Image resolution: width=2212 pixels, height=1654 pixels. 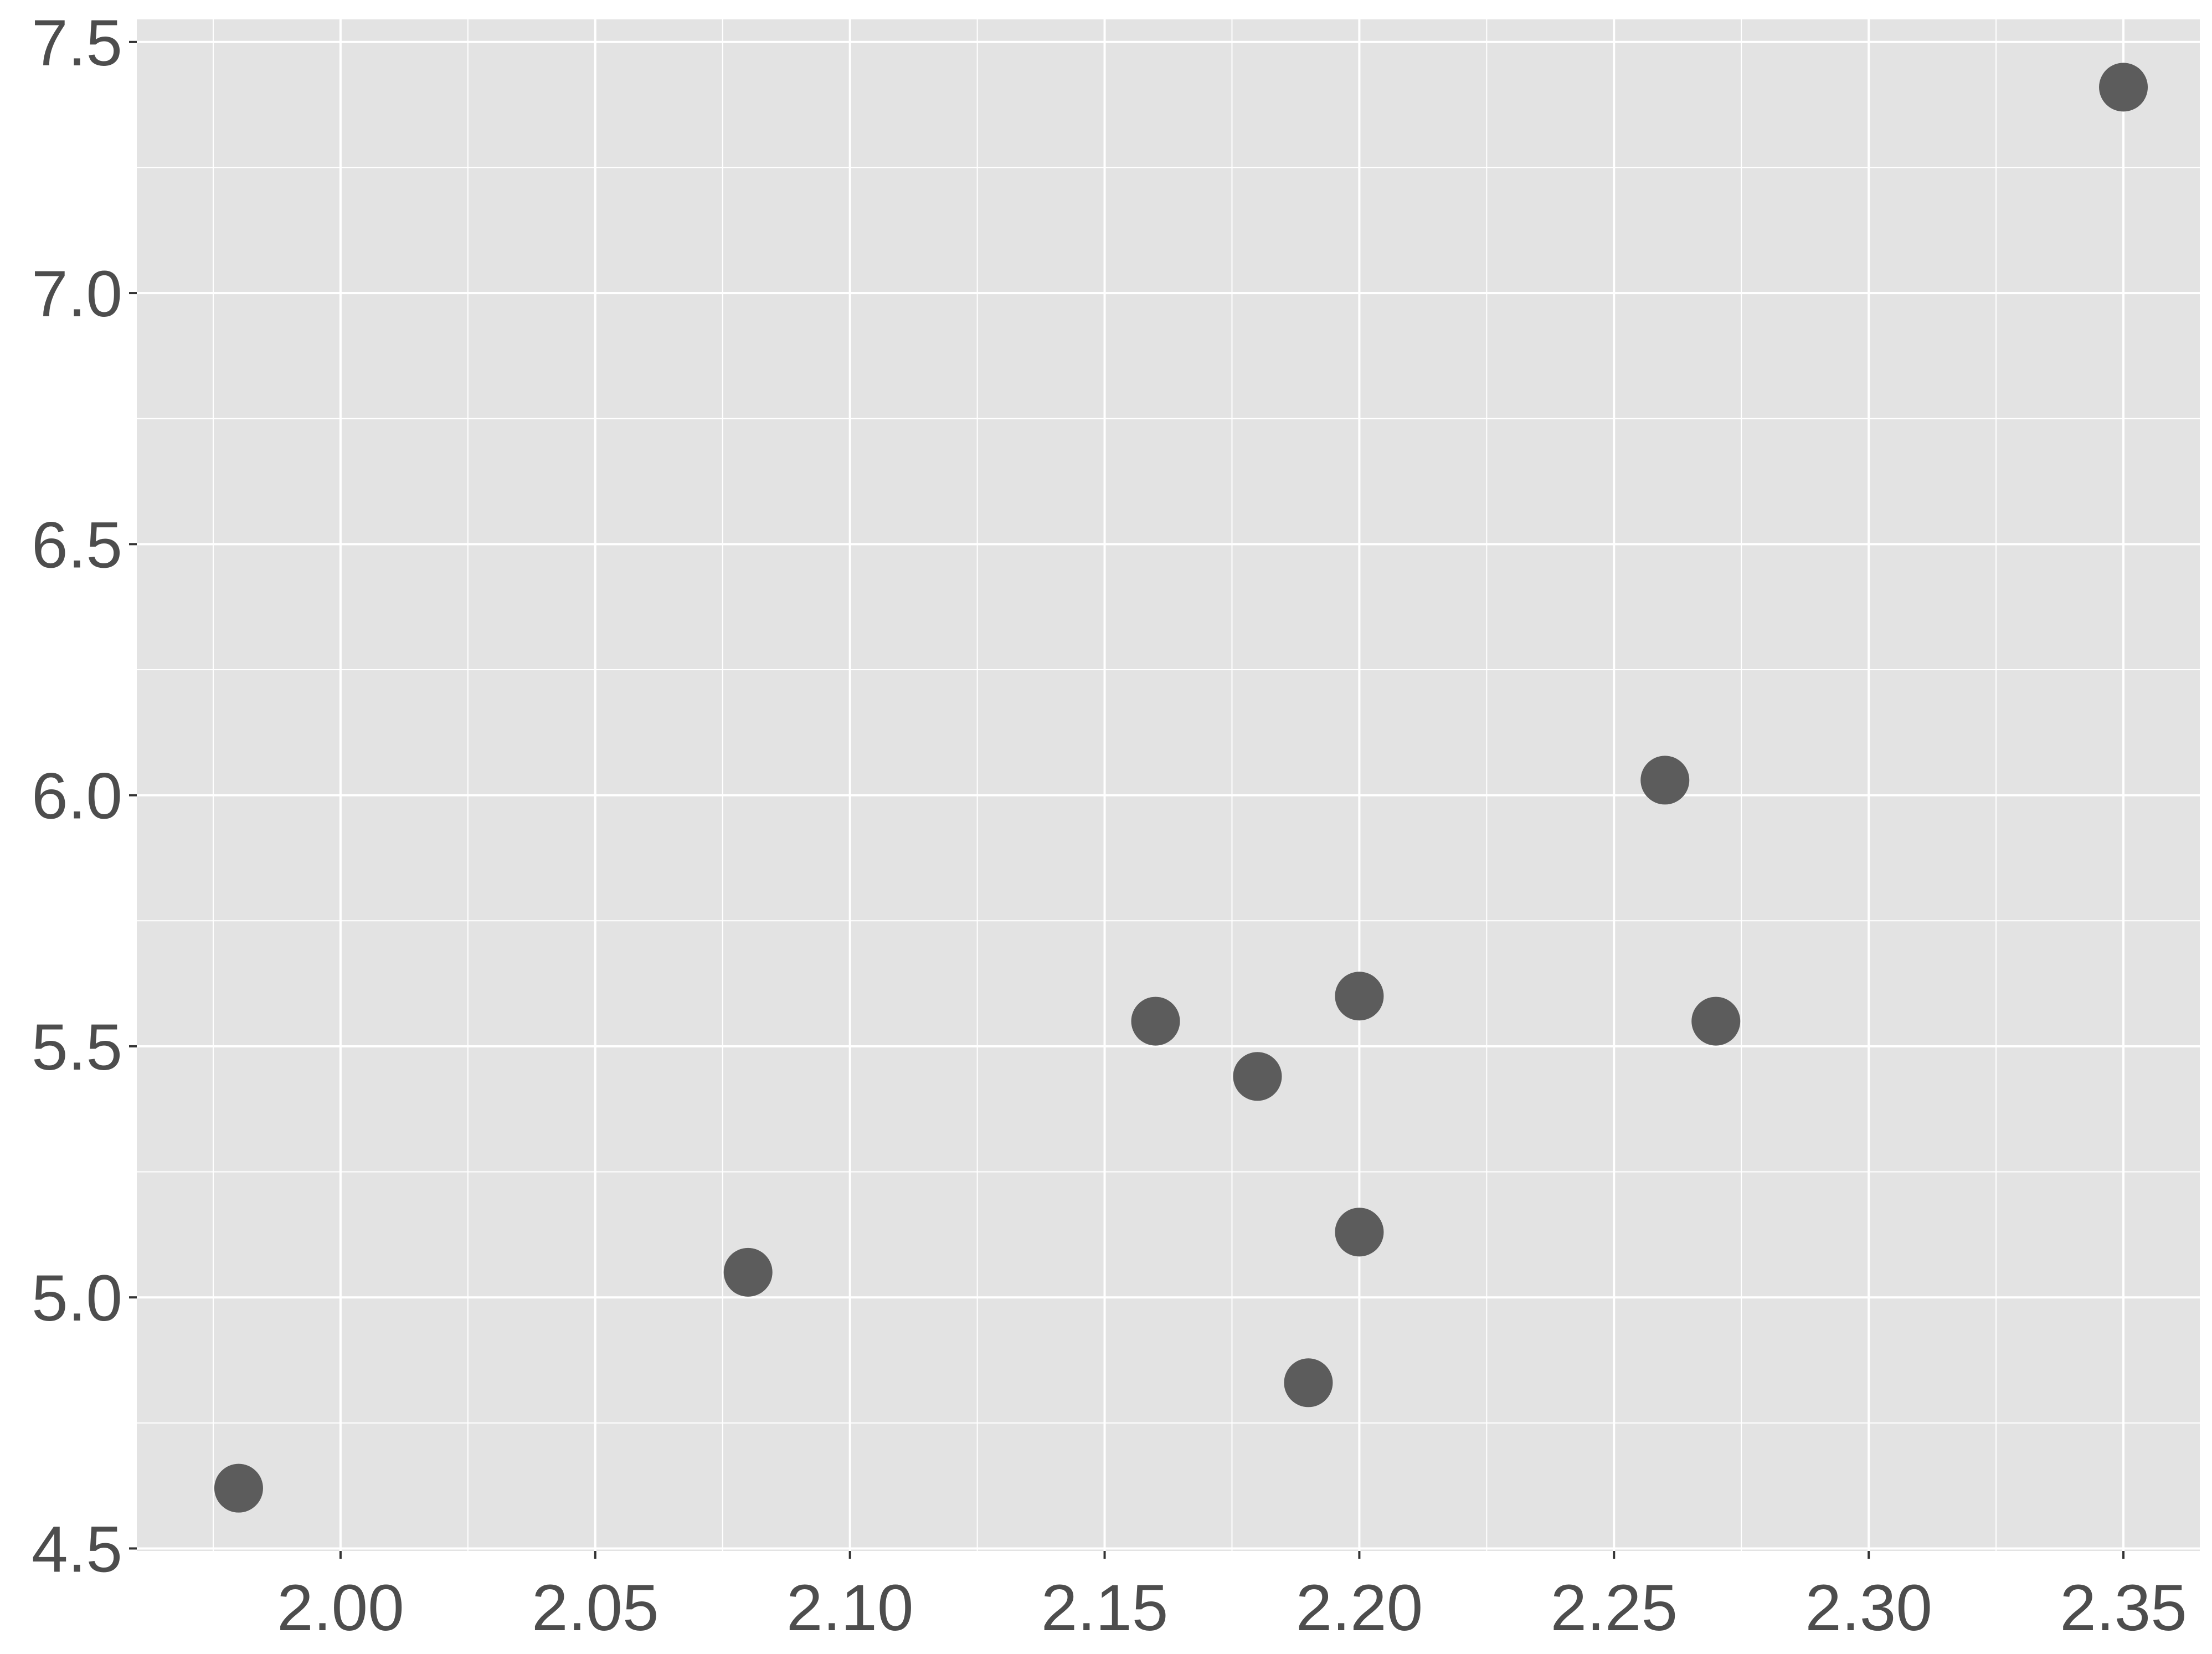 I want to click on y-tick-label: 7.0, so click(x=77, y=294).